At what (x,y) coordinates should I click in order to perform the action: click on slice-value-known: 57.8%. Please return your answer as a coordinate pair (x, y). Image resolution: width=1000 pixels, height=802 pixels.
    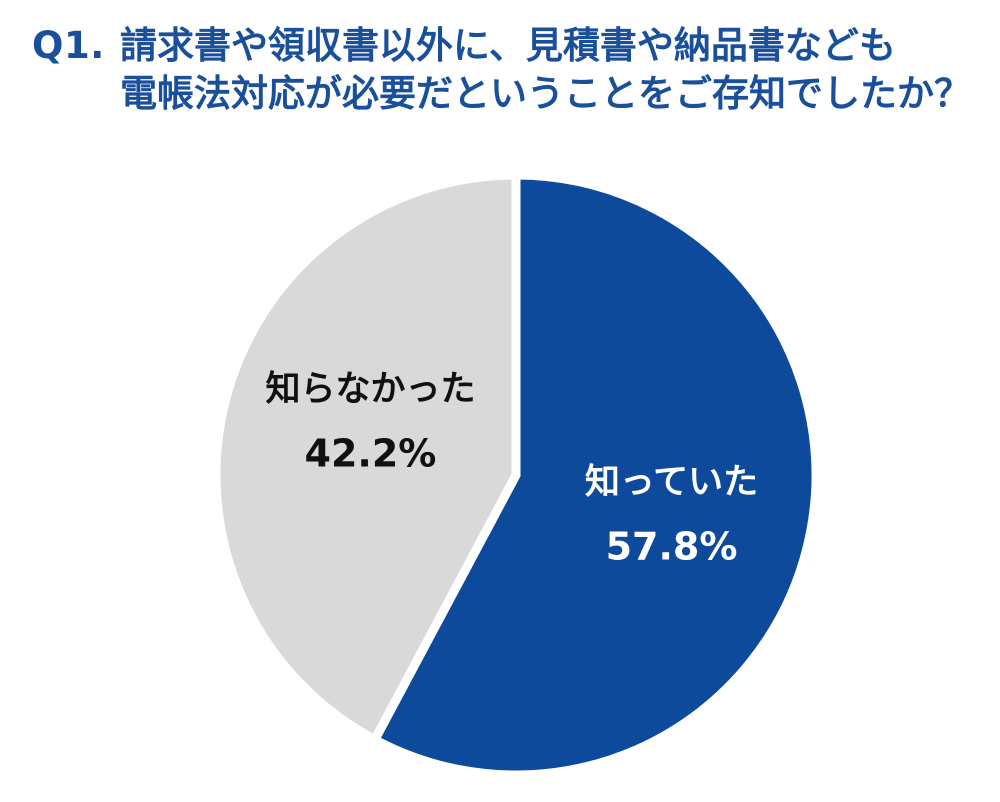
    Looking at the image, I should click on (672, 546).